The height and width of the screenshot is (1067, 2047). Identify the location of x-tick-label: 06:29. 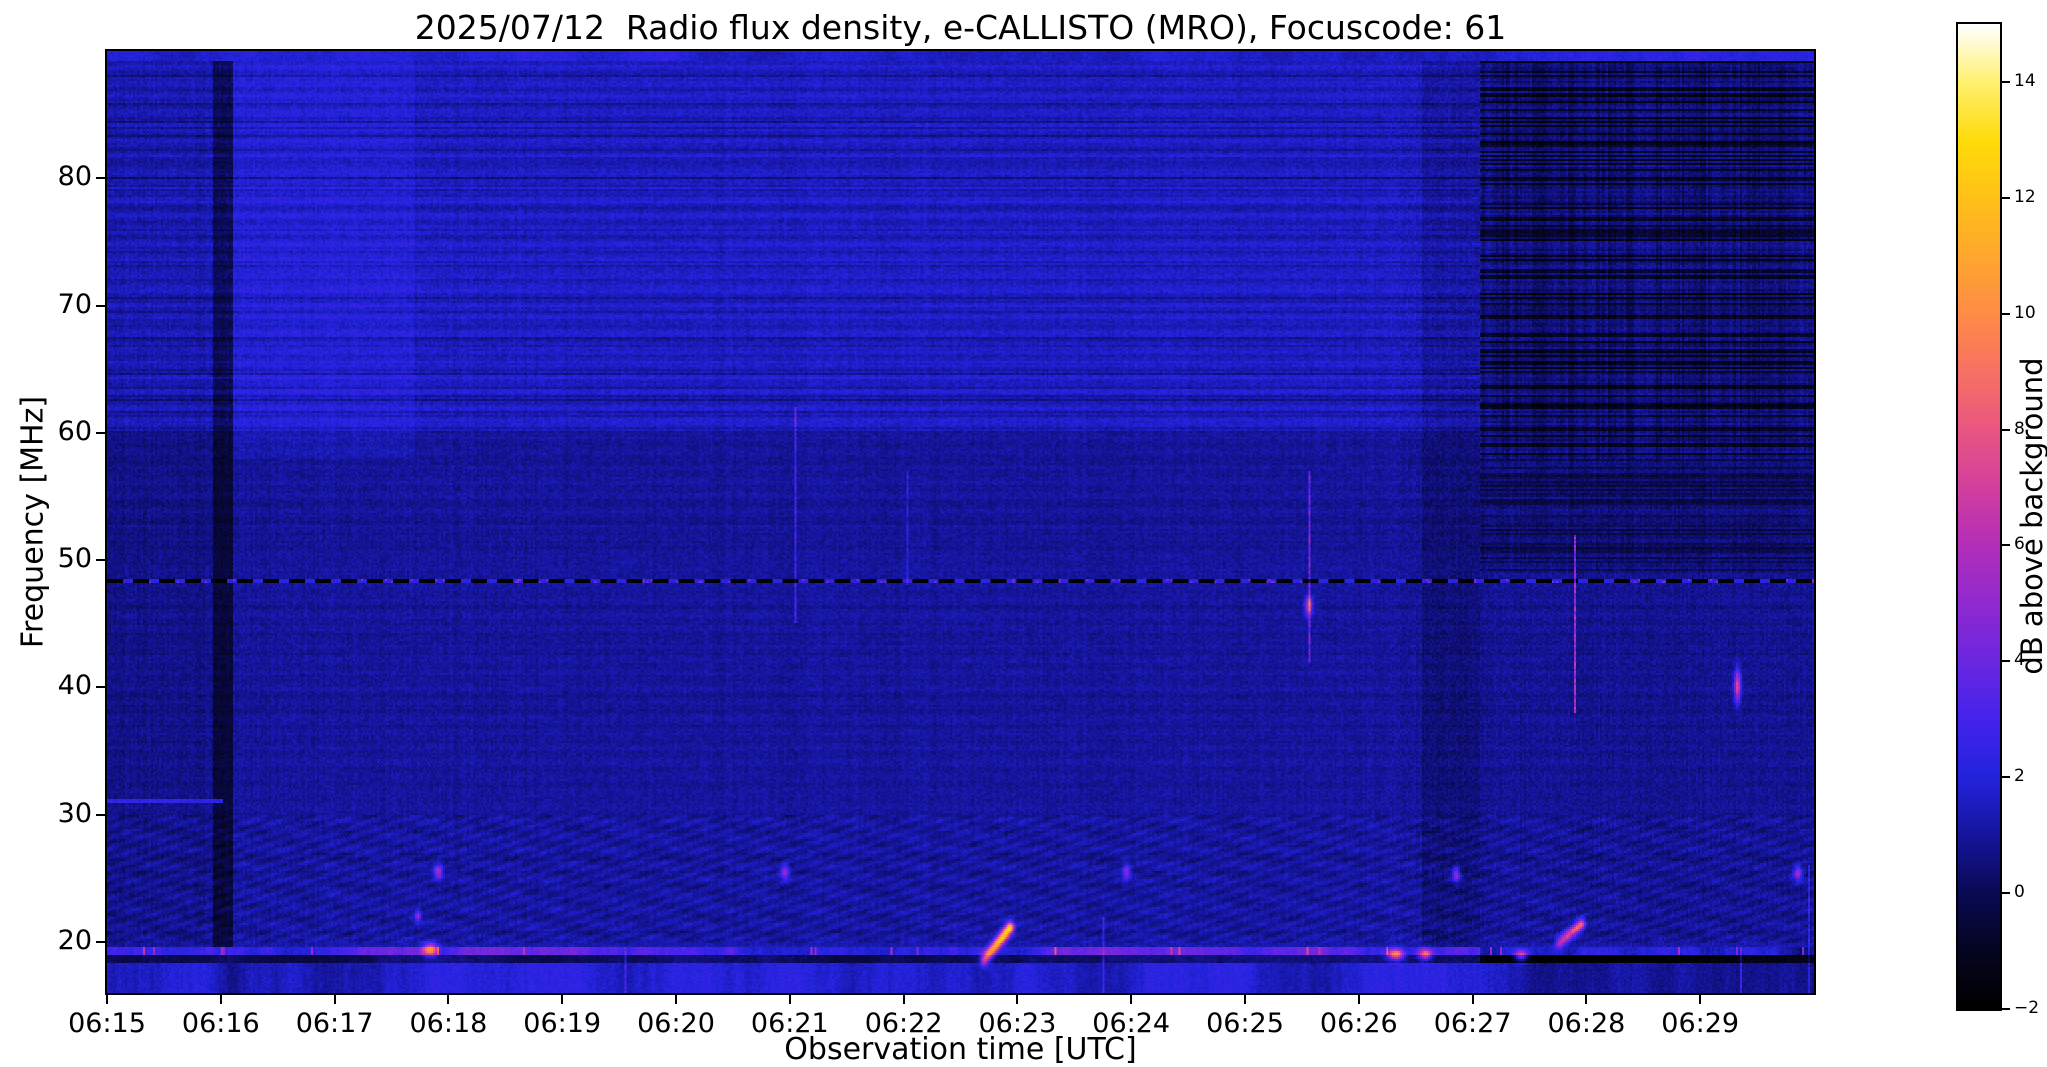
(1700, 1023).